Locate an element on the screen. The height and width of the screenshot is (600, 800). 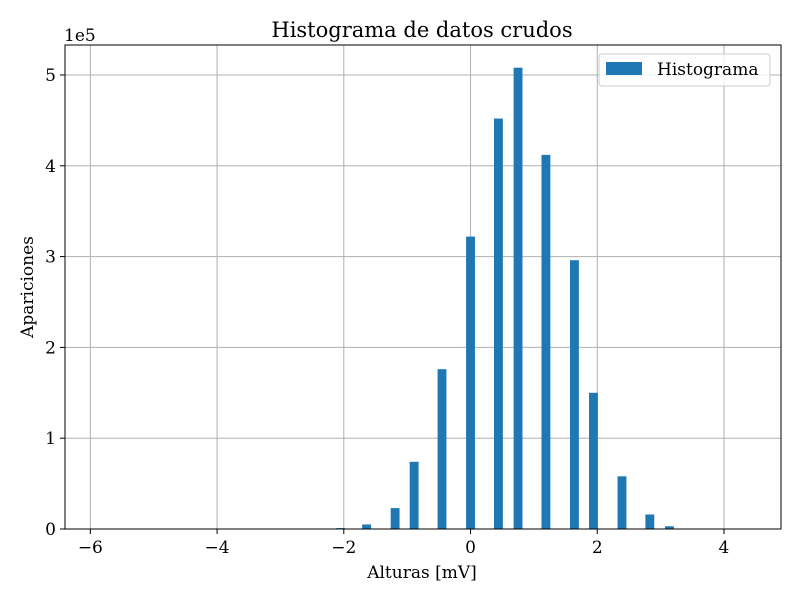
x-tick-label: 2 is located at coordinates (597, 548).